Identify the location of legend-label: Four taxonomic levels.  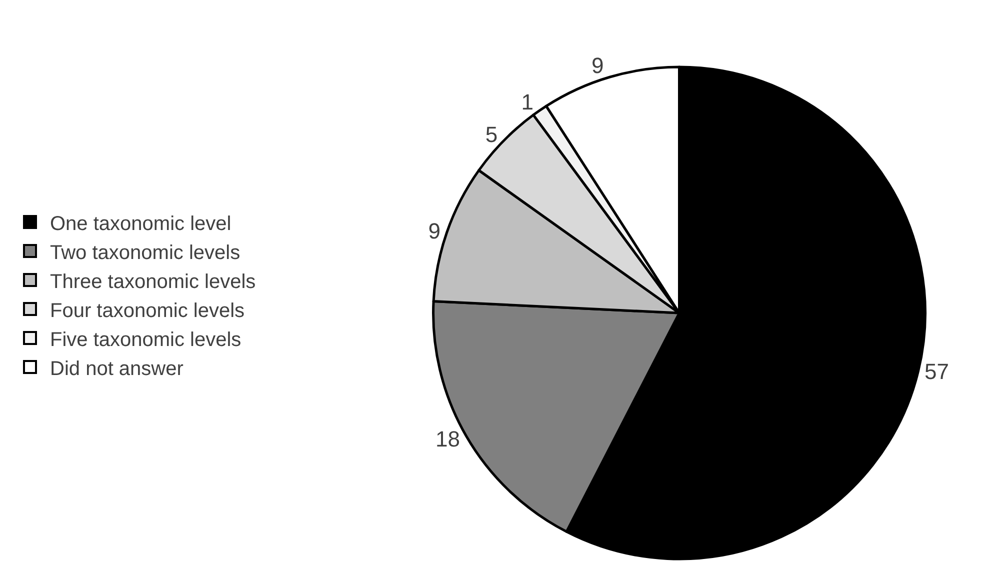
(147, 311).